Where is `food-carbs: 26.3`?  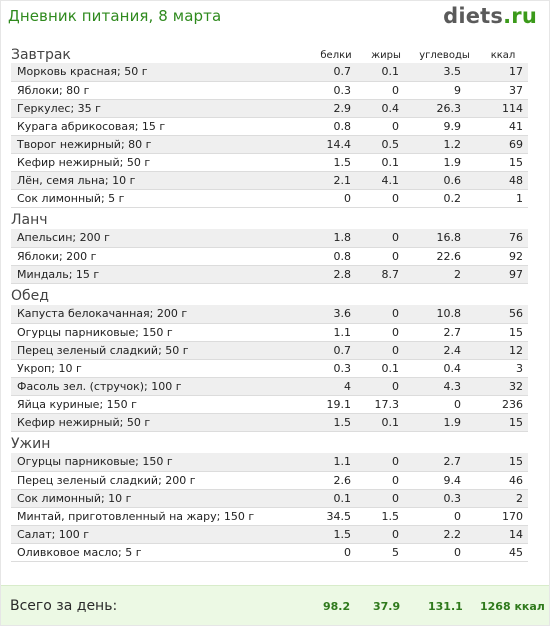
food-carbs: 26.3 is located at coordinates (444, 108).